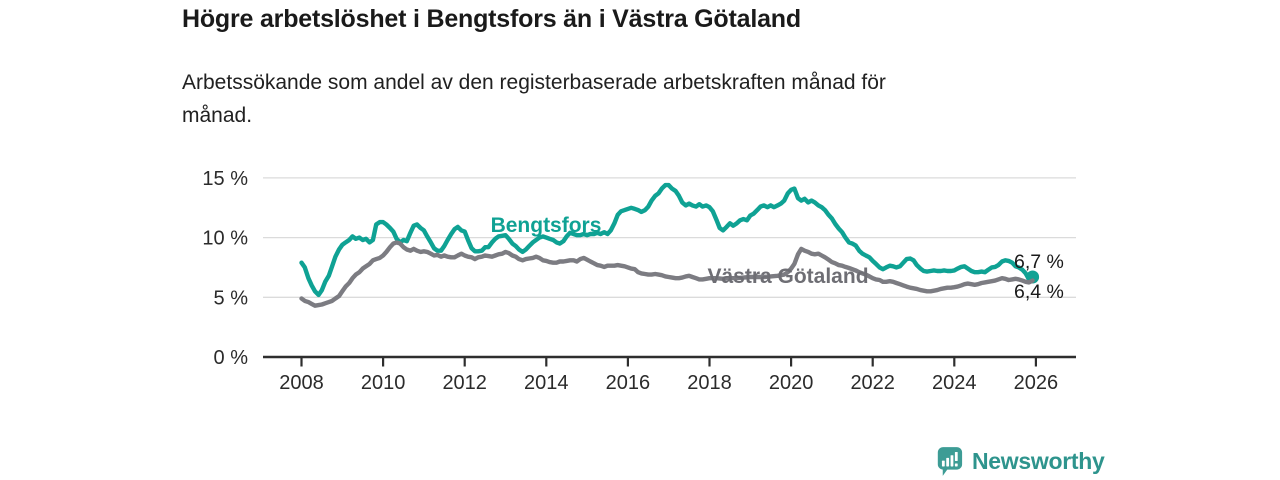 The height and width of the screenshot is (480, 1280). I want to click on y-axis-label: 15 %, so click(225, 179).